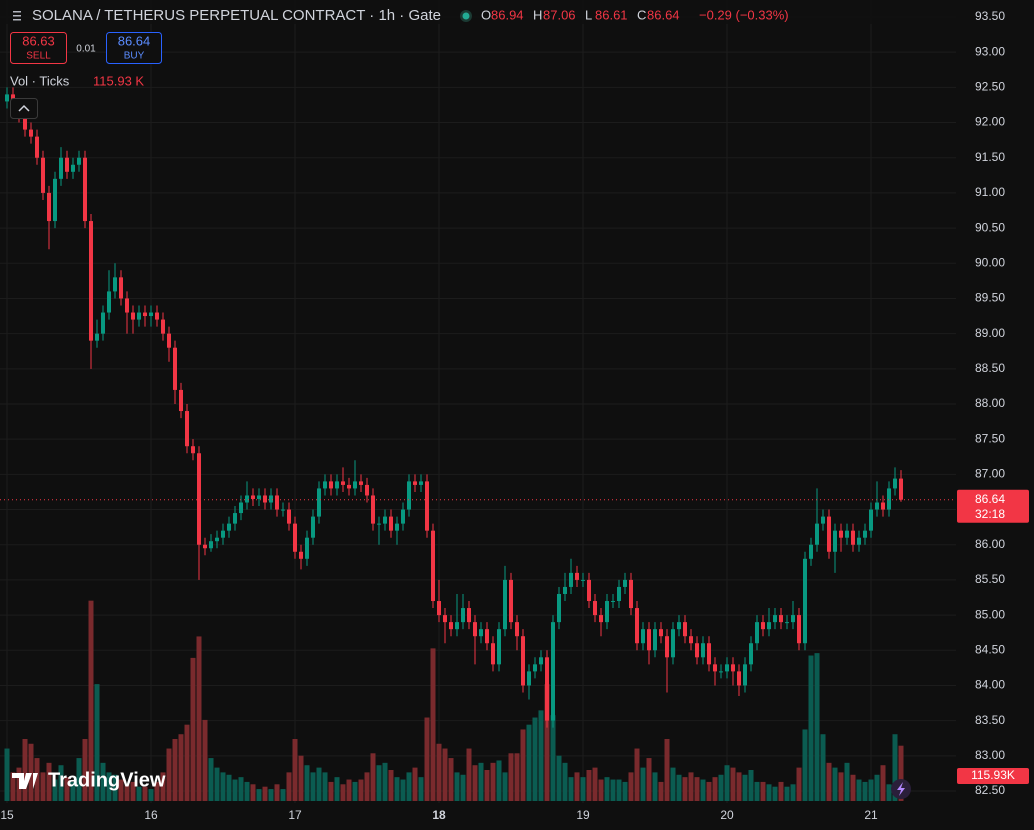  I want to click on price-axis-bg, so click(995, 415).